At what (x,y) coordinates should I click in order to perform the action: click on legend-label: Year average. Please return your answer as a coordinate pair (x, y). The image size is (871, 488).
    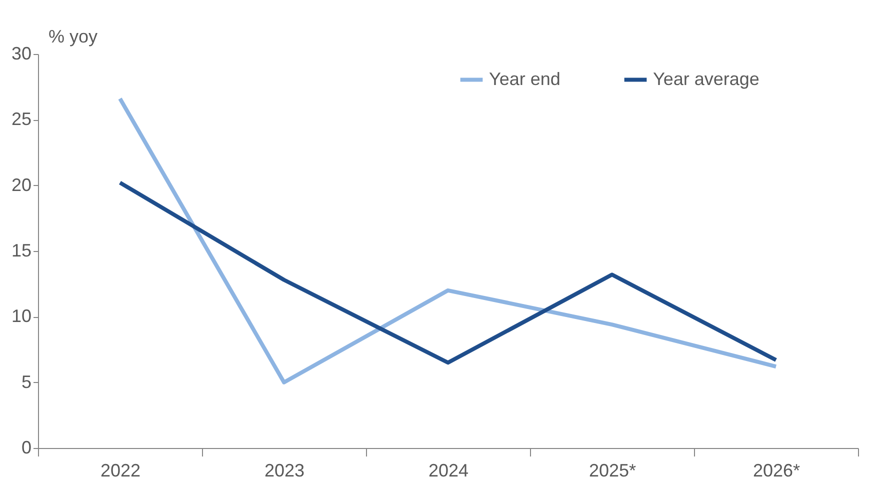
    Looking at the image, I should click on (706, 78).